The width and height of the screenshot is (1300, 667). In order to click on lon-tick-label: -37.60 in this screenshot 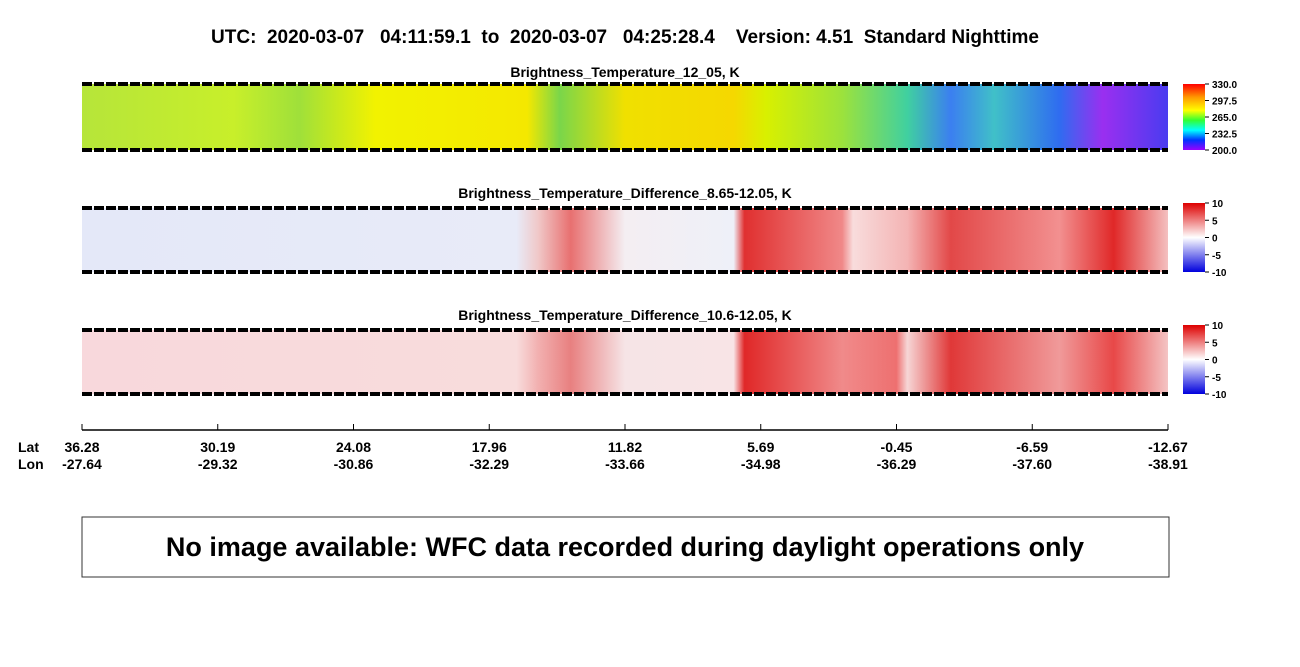, I will do `click(1032, 464)`.